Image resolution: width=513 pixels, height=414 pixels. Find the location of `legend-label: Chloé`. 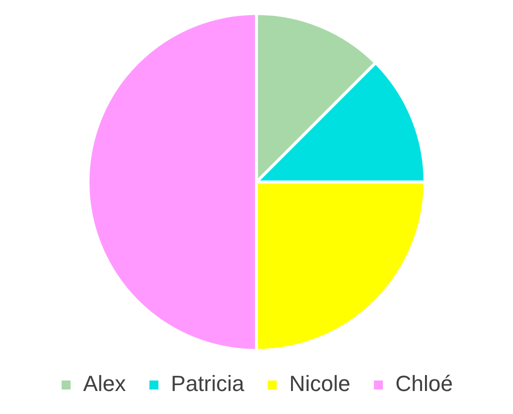

legend-label: Chloé is located at coordinates (424, 383).